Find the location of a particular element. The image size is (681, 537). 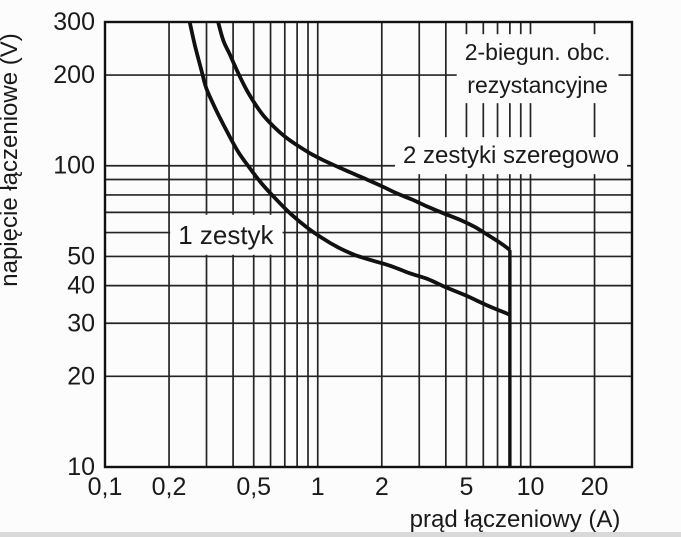

load-type-annotation-bg is located at coordinates (537, 69).